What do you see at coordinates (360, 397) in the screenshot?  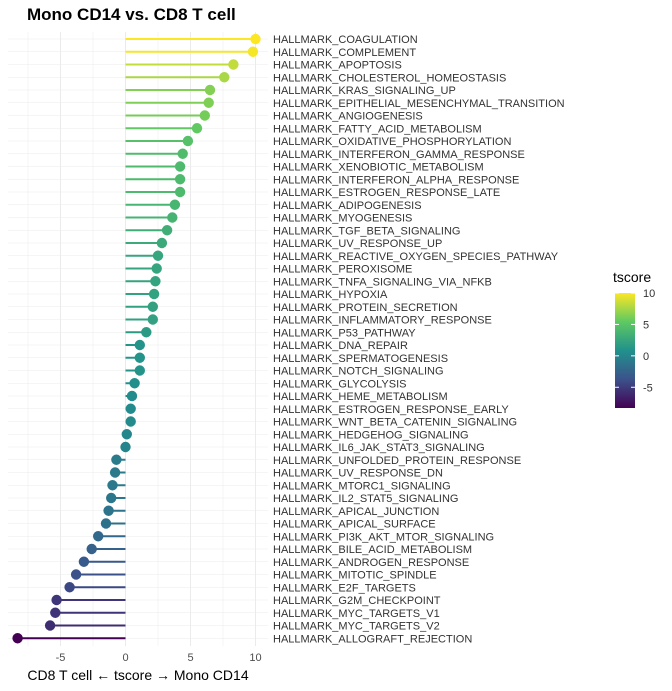 I see `pathway-label: HALLMARK_HEME_METABOLISM` at bounding box center [360, 397].